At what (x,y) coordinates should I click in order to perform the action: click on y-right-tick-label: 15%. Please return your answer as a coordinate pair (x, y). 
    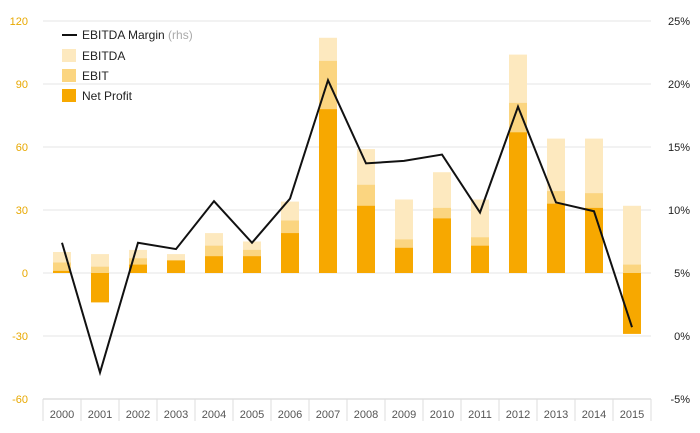
    Looking at the image, I should click on (679, 148).